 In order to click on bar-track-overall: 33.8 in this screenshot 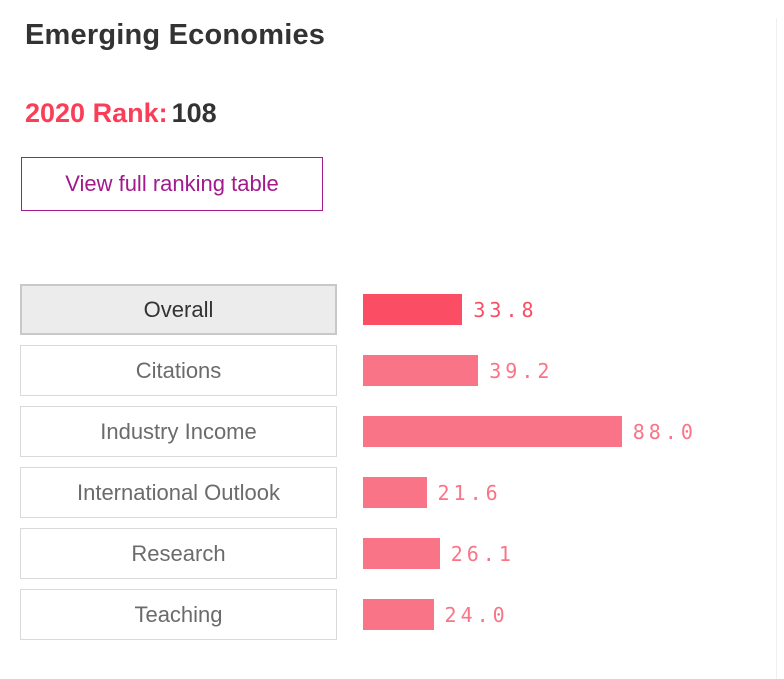, I will do `click(510, 309)`.